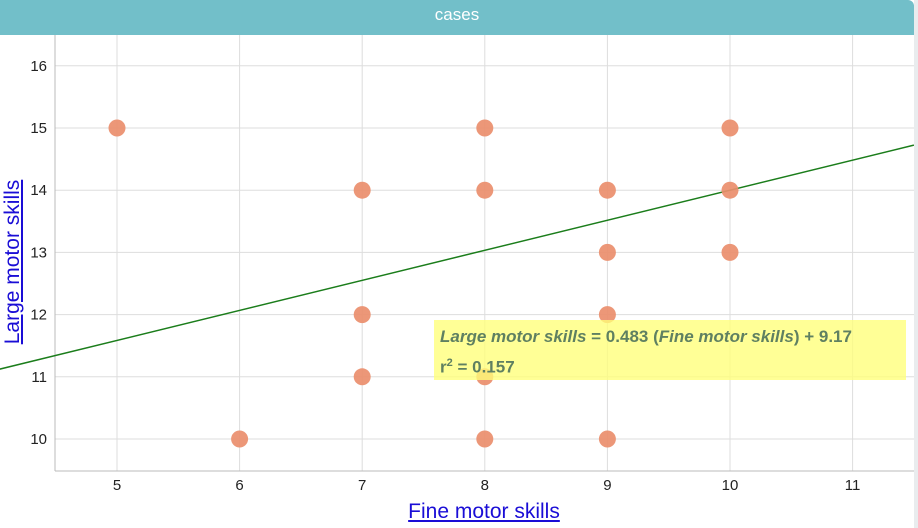 Image resolution: width=918 pixels, height=528 pixels. Describe the element at coordinates (239, 485) in the screenshot. I see `x-tick-label: 6` at that location.